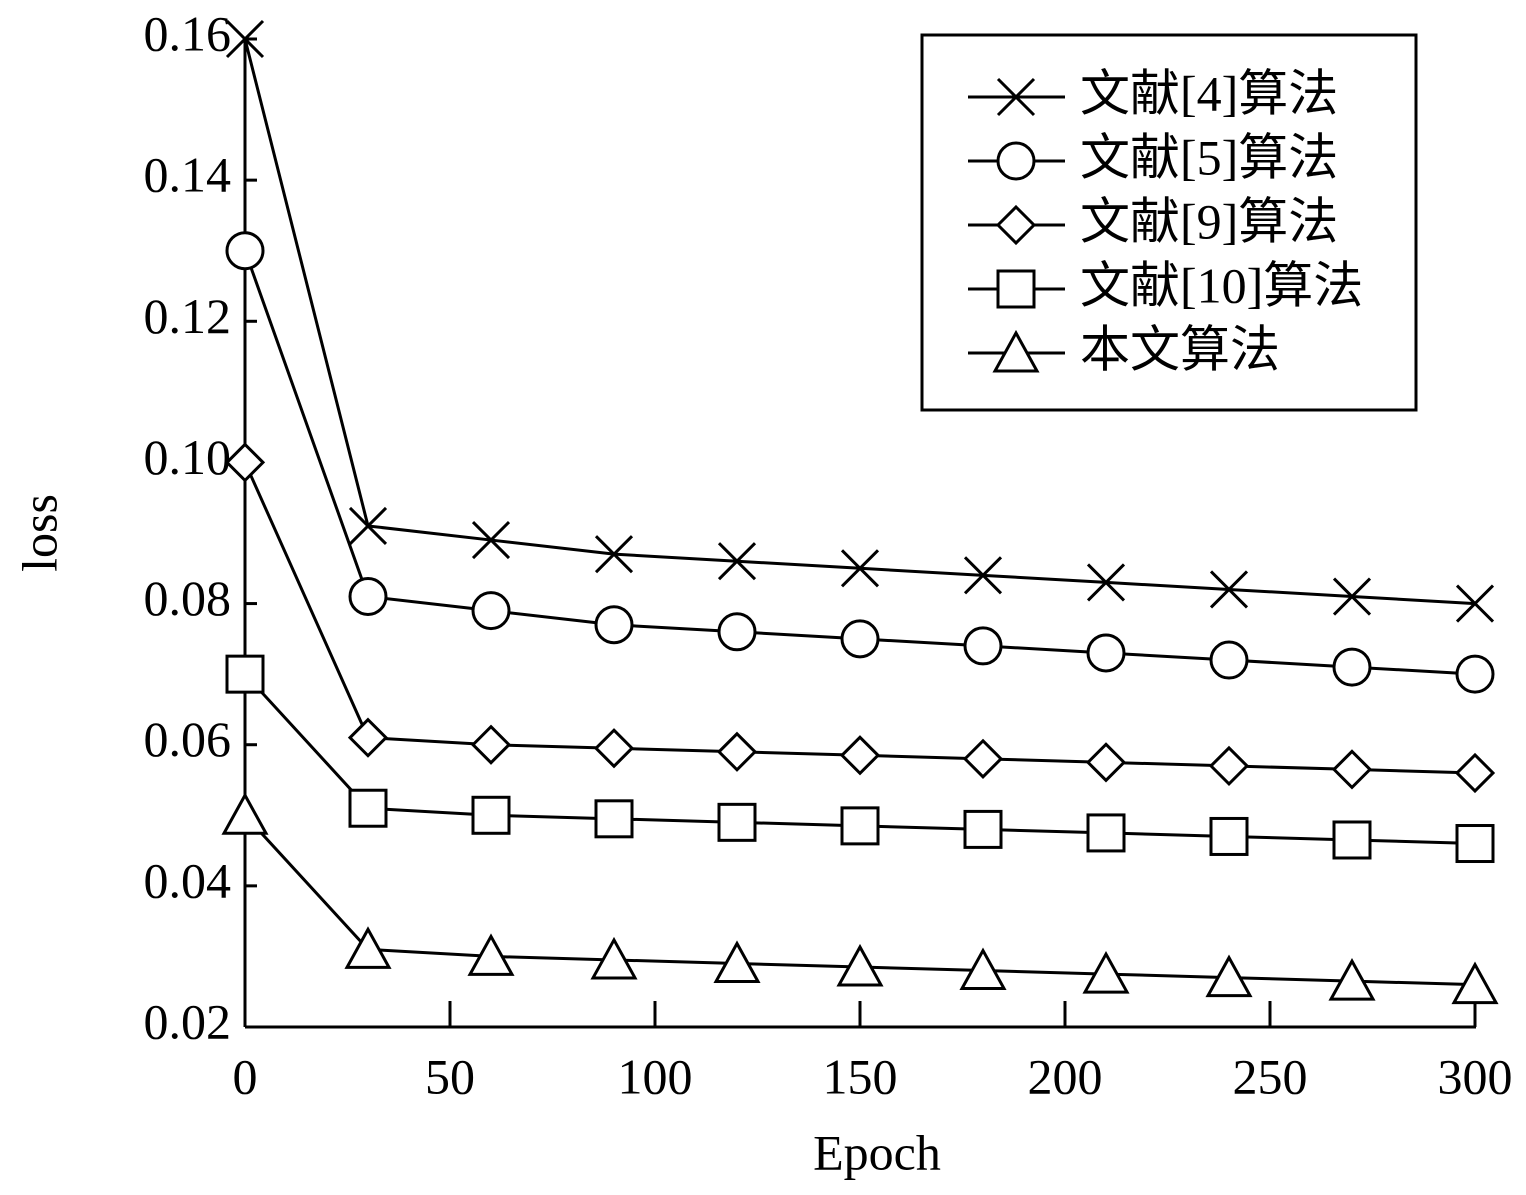 This screenshot has width=1526, height=1195. Describe the element at coordinates (188, 316) in the screenshot. I see `y-tick-label: 0.12` at that location.